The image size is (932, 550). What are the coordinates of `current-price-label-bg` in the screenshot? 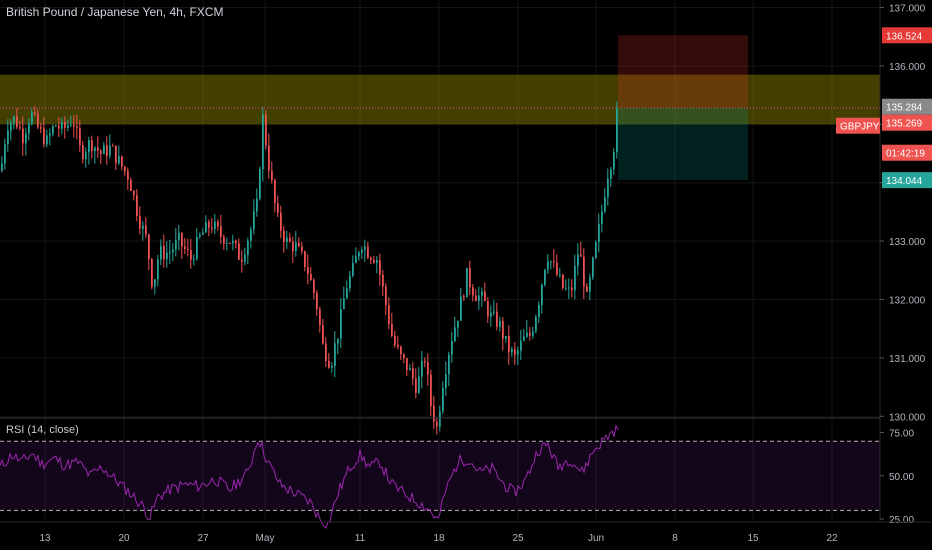 It's located at (907, 122).